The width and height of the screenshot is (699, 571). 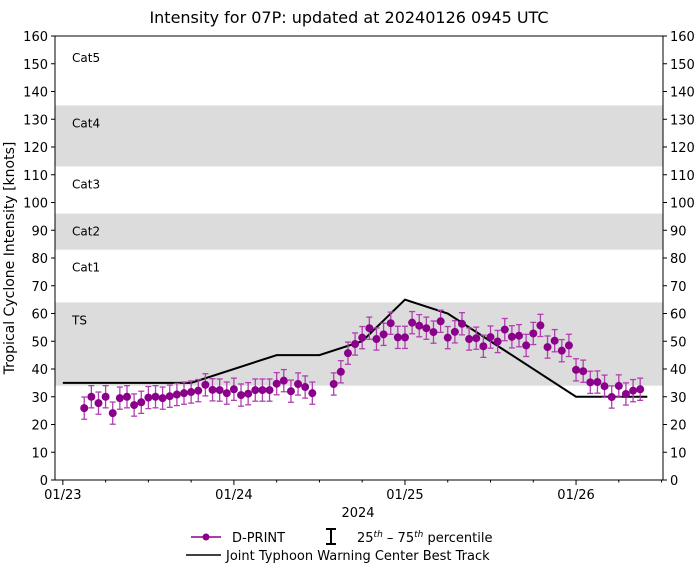 What do you see at coordinates (575, 495) in the screenshot?
I see `x-tick-label: 01/26` at bounding box center [575, 495].